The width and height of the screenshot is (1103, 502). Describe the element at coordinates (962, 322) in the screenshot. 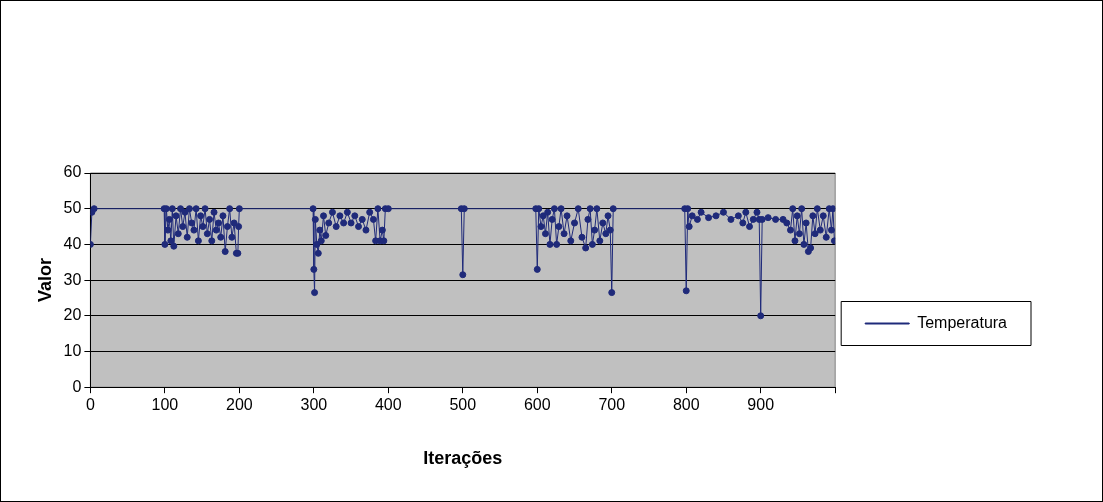

I see `legend-label: Temperatura` at that location.